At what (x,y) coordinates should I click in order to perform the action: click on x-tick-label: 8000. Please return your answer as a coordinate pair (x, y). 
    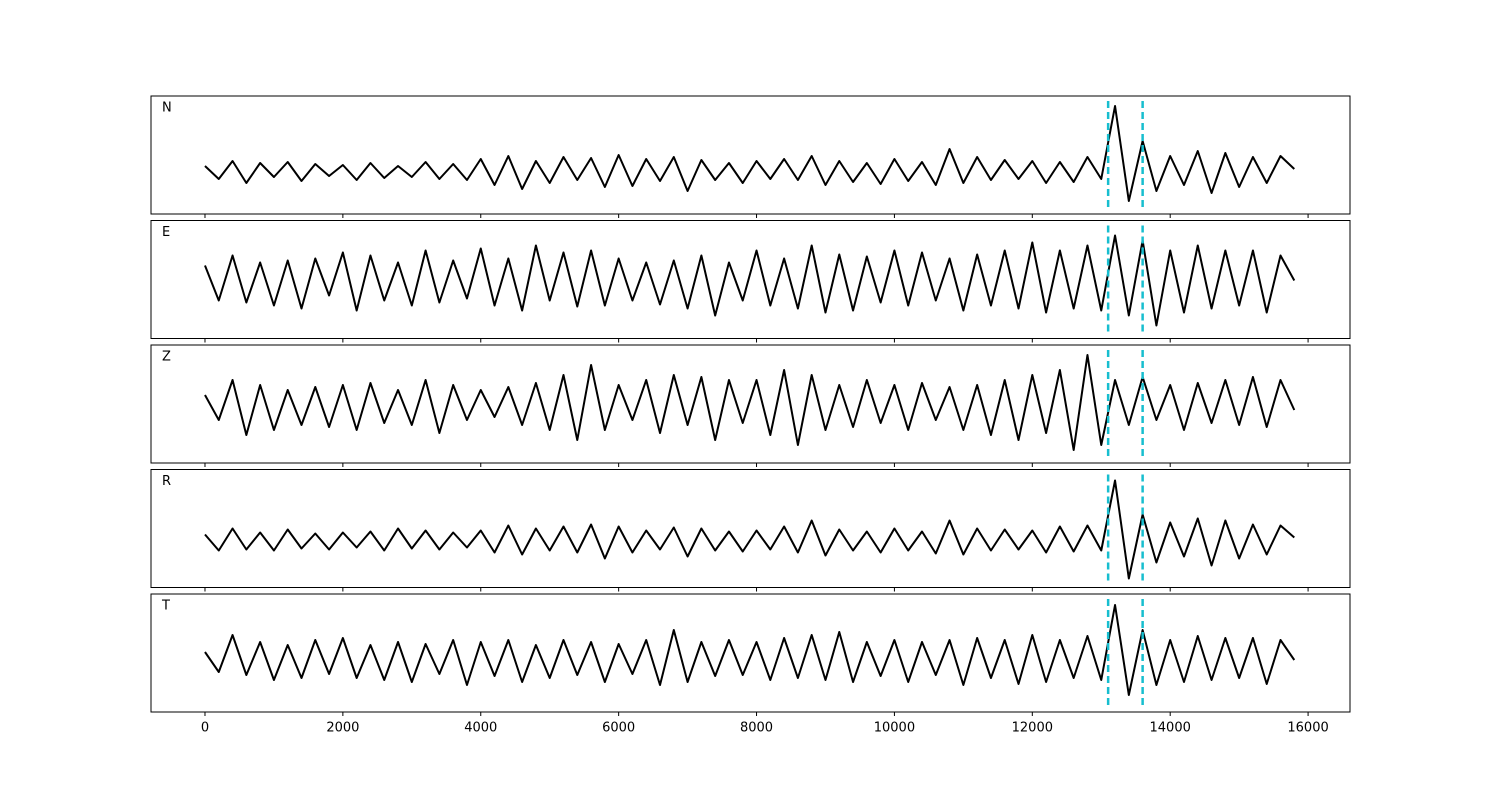
    Looking at the image, I should click on (756, 728).